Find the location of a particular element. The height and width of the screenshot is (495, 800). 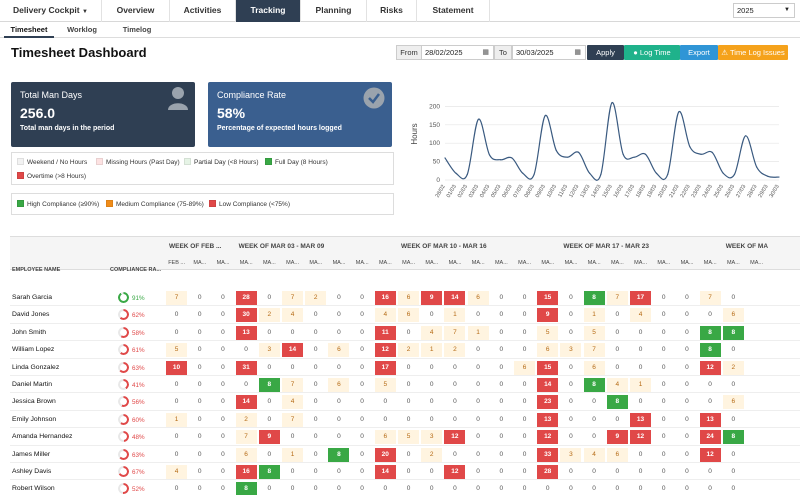

hours-cell: 9 is located at coordinates (432, 298).